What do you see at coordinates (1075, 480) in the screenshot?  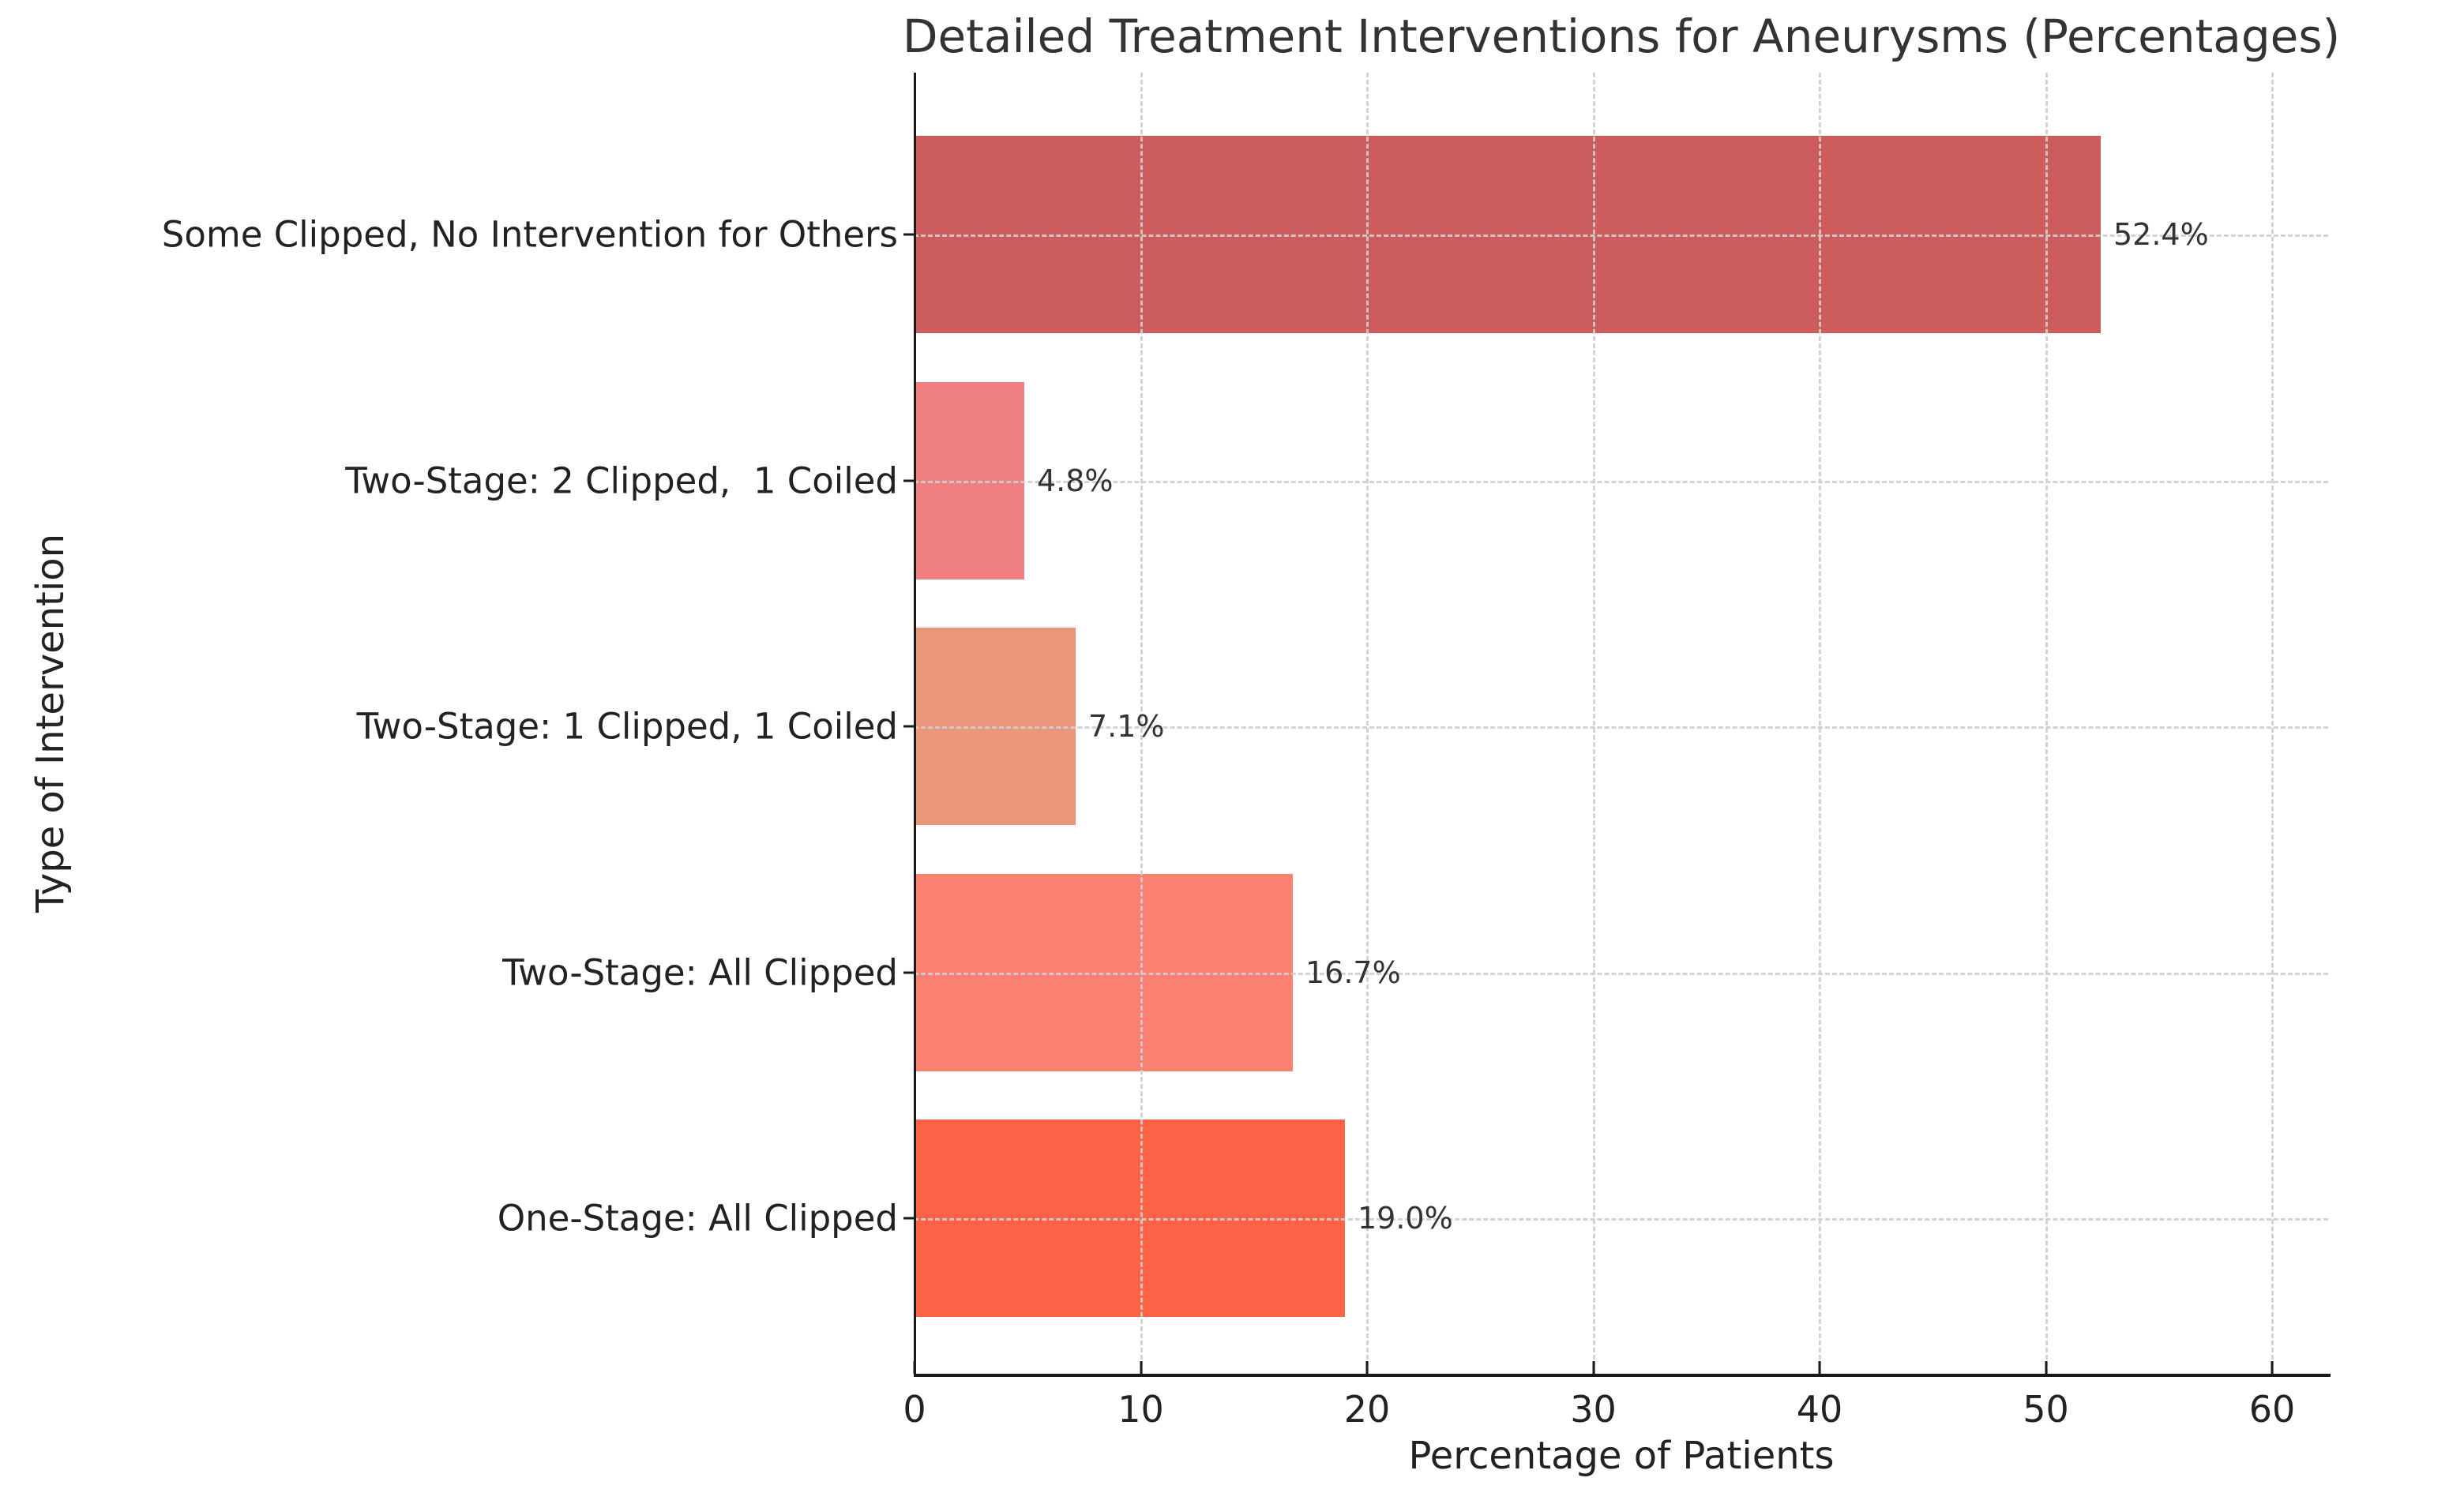 I see `value-label: 4.8%` at bounding box center [1075, 480].